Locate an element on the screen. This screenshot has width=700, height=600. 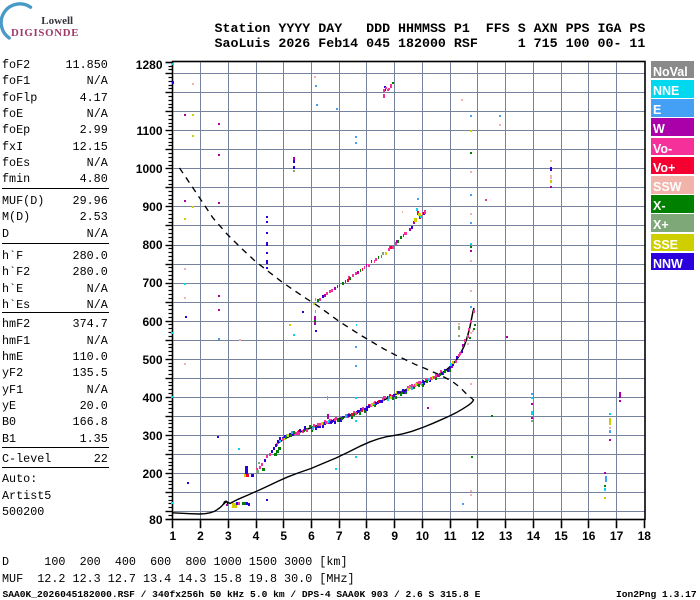
svg-text: Lowell is located at coordinates (57, 21).